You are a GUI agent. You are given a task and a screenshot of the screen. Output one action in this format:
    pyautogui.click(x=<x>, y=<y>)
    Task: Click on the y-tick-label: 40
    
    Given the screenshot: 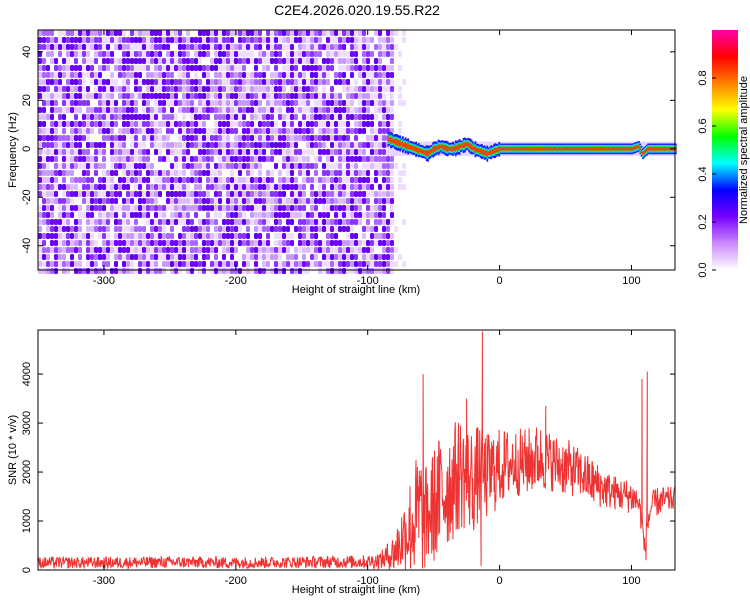 What is the action you would take?
    pyautogui.click(x=27, y=52)
    